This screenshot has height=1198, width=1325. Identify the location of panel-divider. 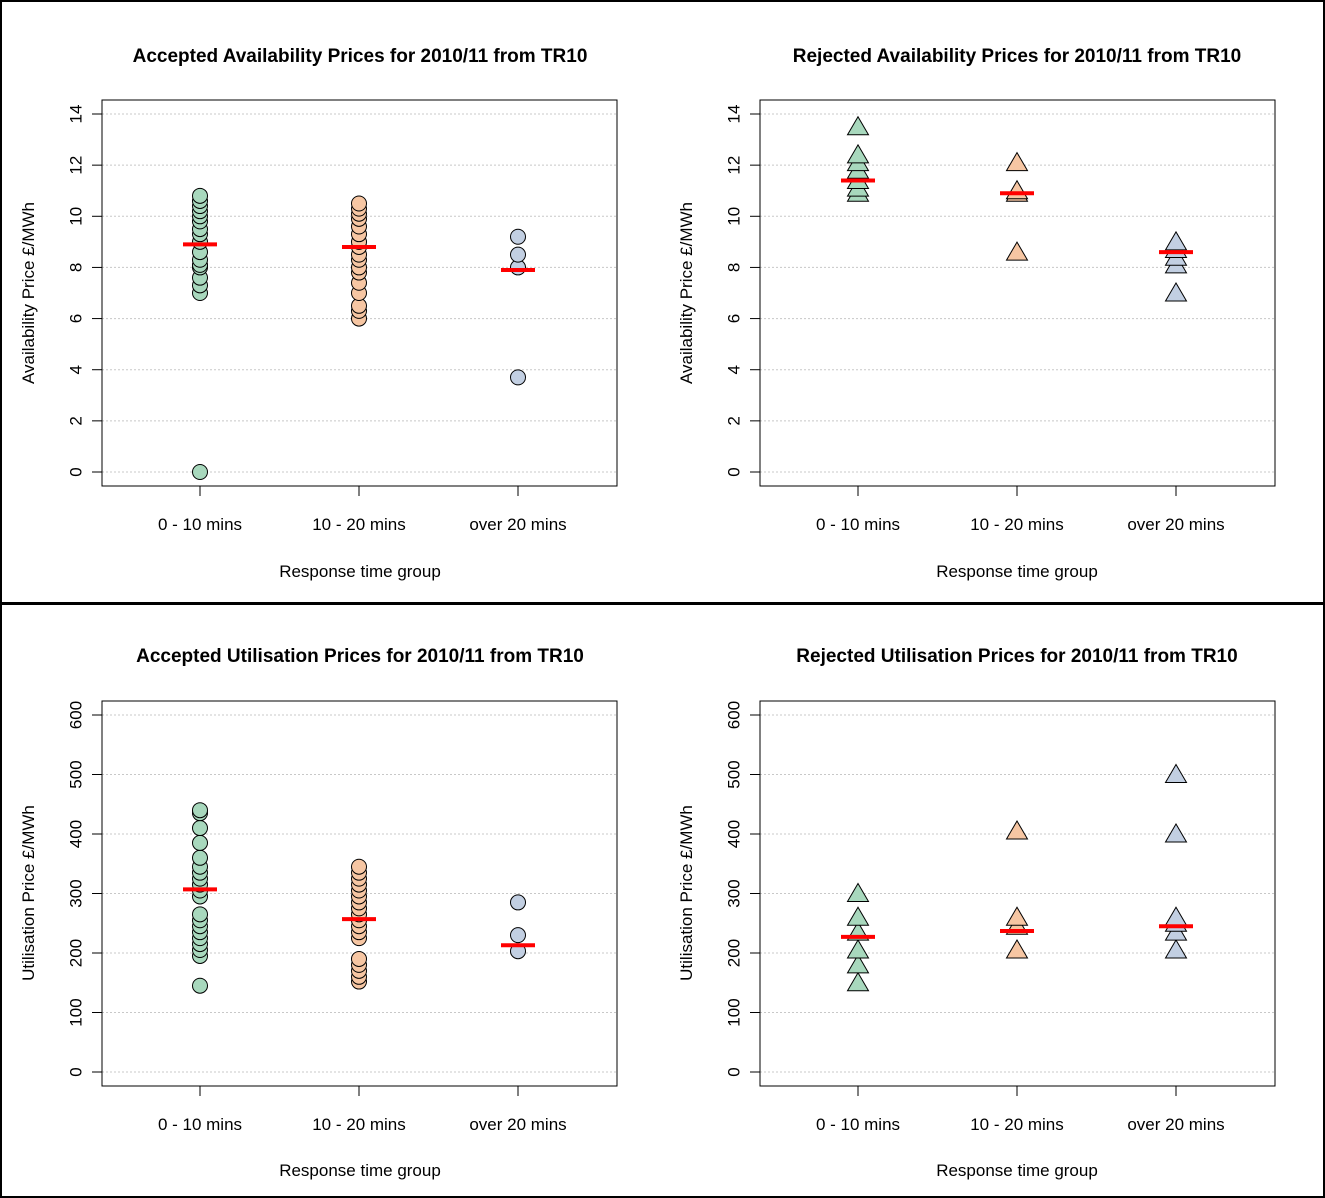
(662, 603).